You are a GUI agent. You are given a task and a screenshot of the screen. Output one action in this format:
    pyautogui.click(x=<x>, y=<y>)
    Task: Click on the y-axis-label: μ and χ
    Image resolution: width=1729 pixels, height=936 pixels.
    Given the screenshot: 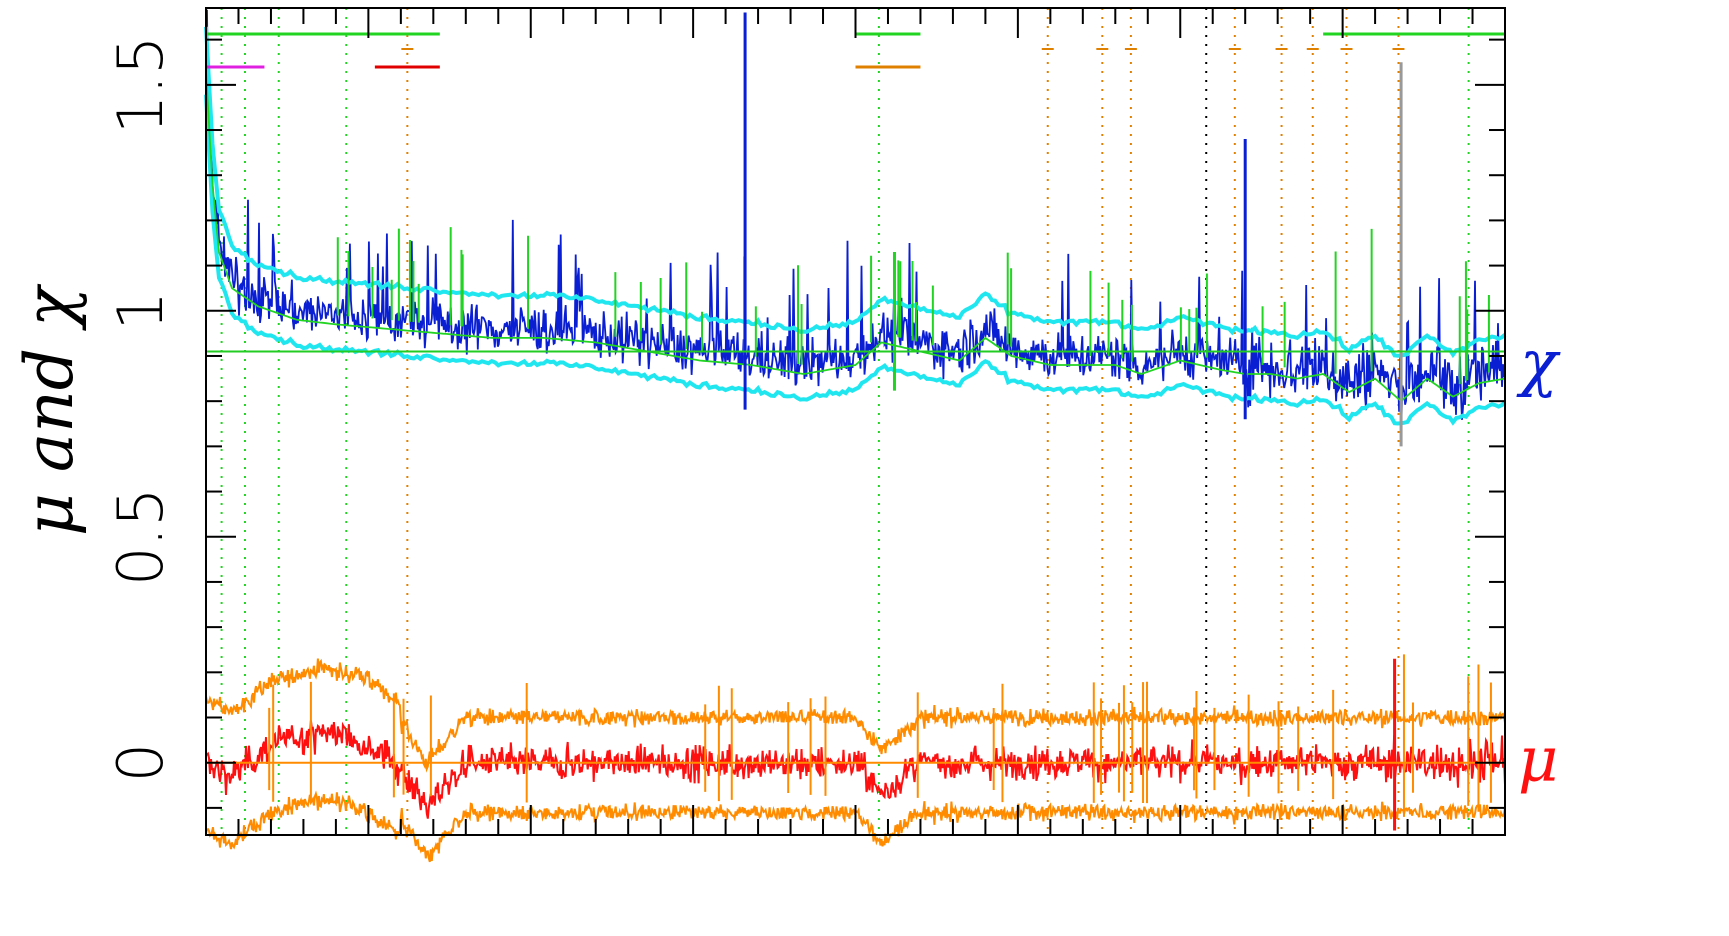 What is the action you would take?
    pyautogui.click(x=49, y=409)
    